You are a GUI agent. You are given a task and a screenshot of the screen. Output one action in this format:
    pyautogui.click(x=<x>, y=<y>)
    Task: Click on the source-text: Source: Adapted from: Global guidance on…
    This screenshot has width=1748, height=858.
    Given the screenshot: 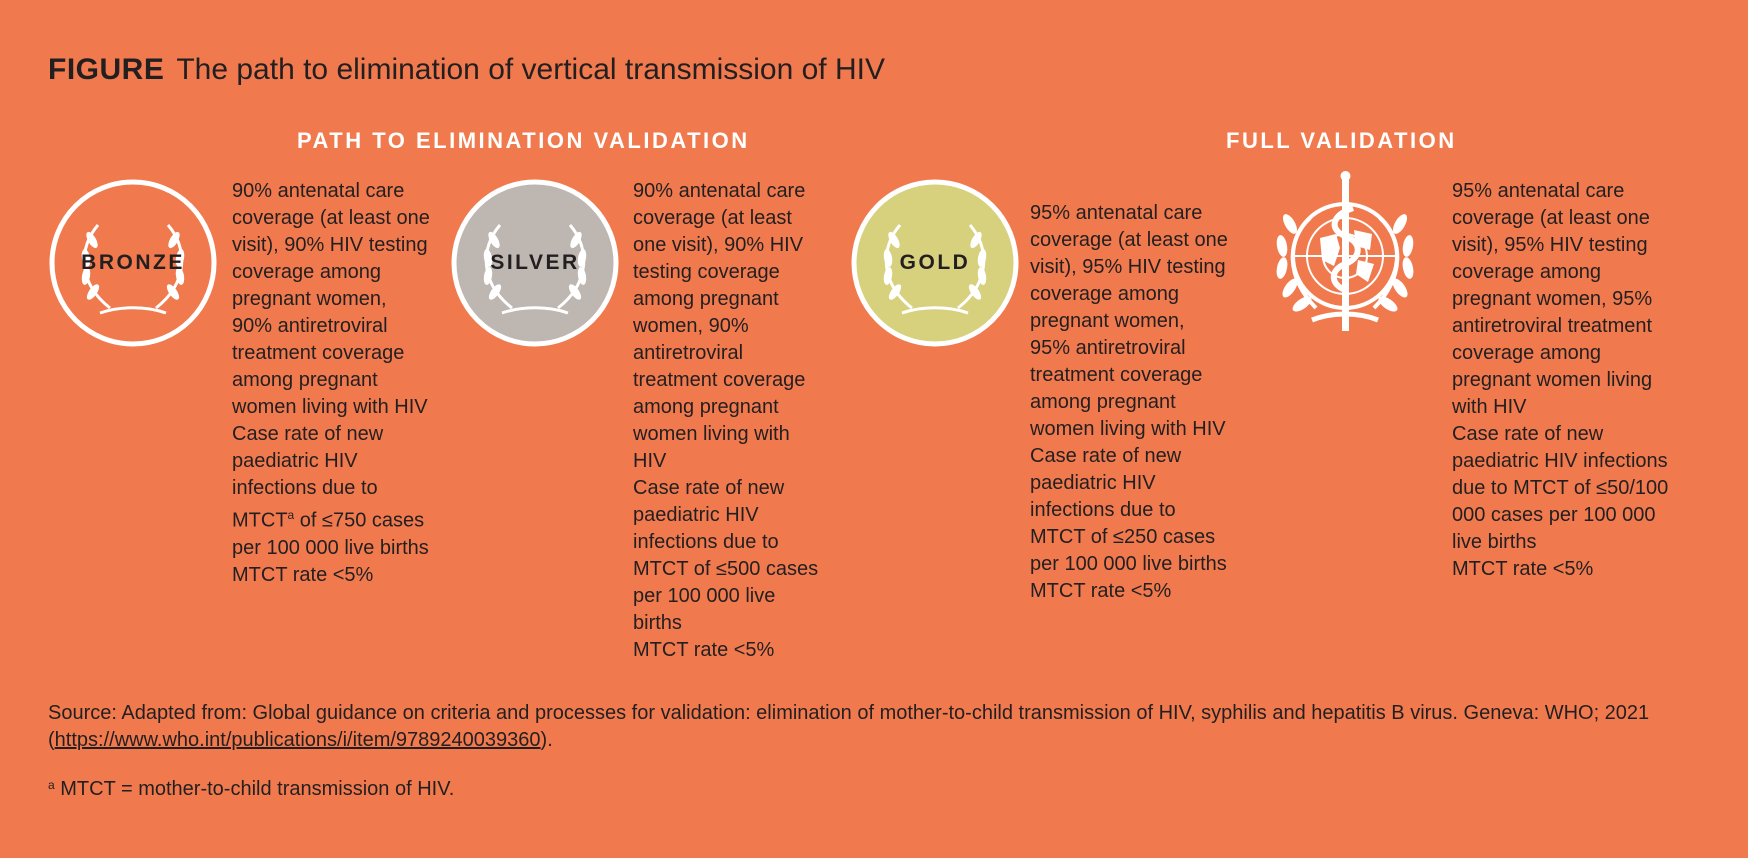 What is the action you would take?
    pyautogui.click(x=849, y=726)
    